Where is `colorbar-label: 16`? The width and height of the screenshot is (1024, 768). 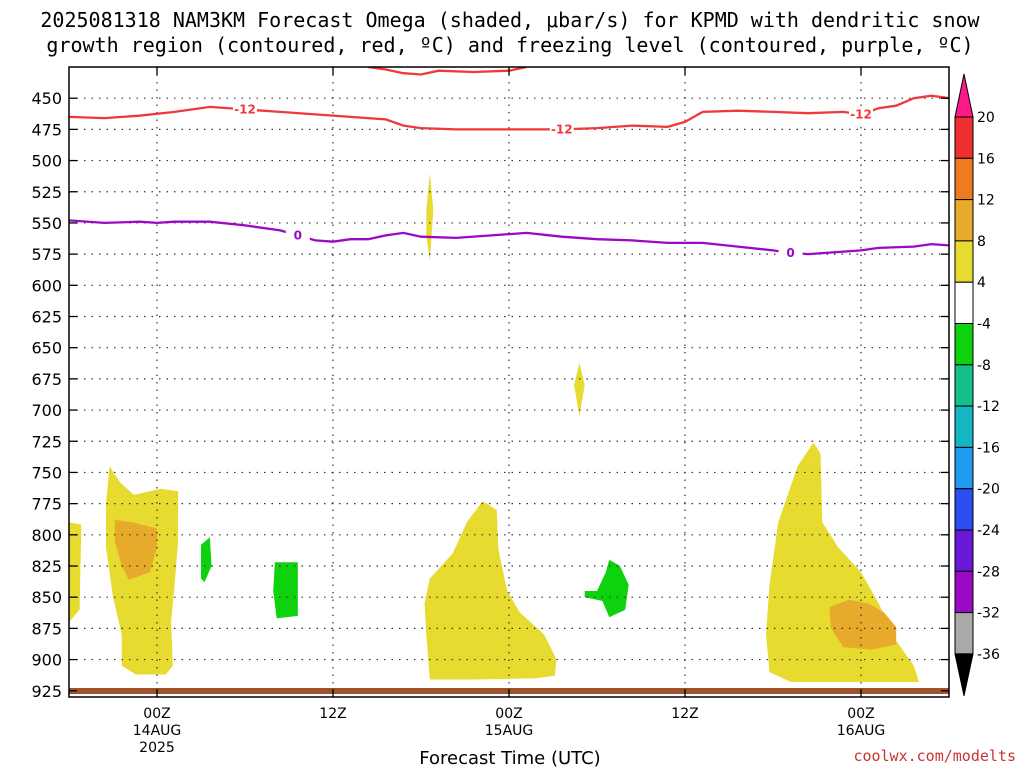
colorbar-label: 16 is located at coordinates (986, 159).